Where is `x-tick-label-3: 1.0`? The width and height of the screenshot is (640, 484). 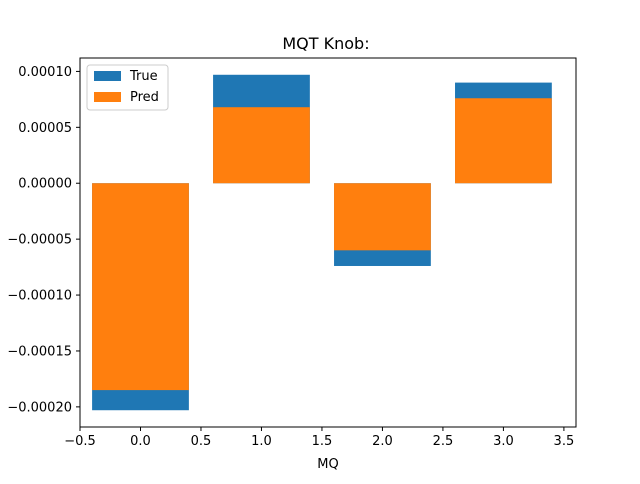 x-tick-label-3: 1.0 is located at coordinates (261, 441).